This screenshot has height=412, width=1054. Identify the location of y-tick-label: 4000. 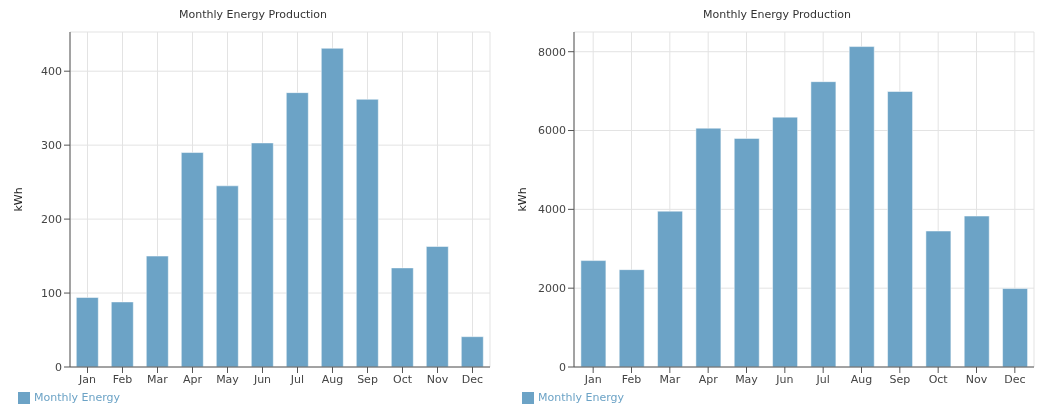
(552, 210).